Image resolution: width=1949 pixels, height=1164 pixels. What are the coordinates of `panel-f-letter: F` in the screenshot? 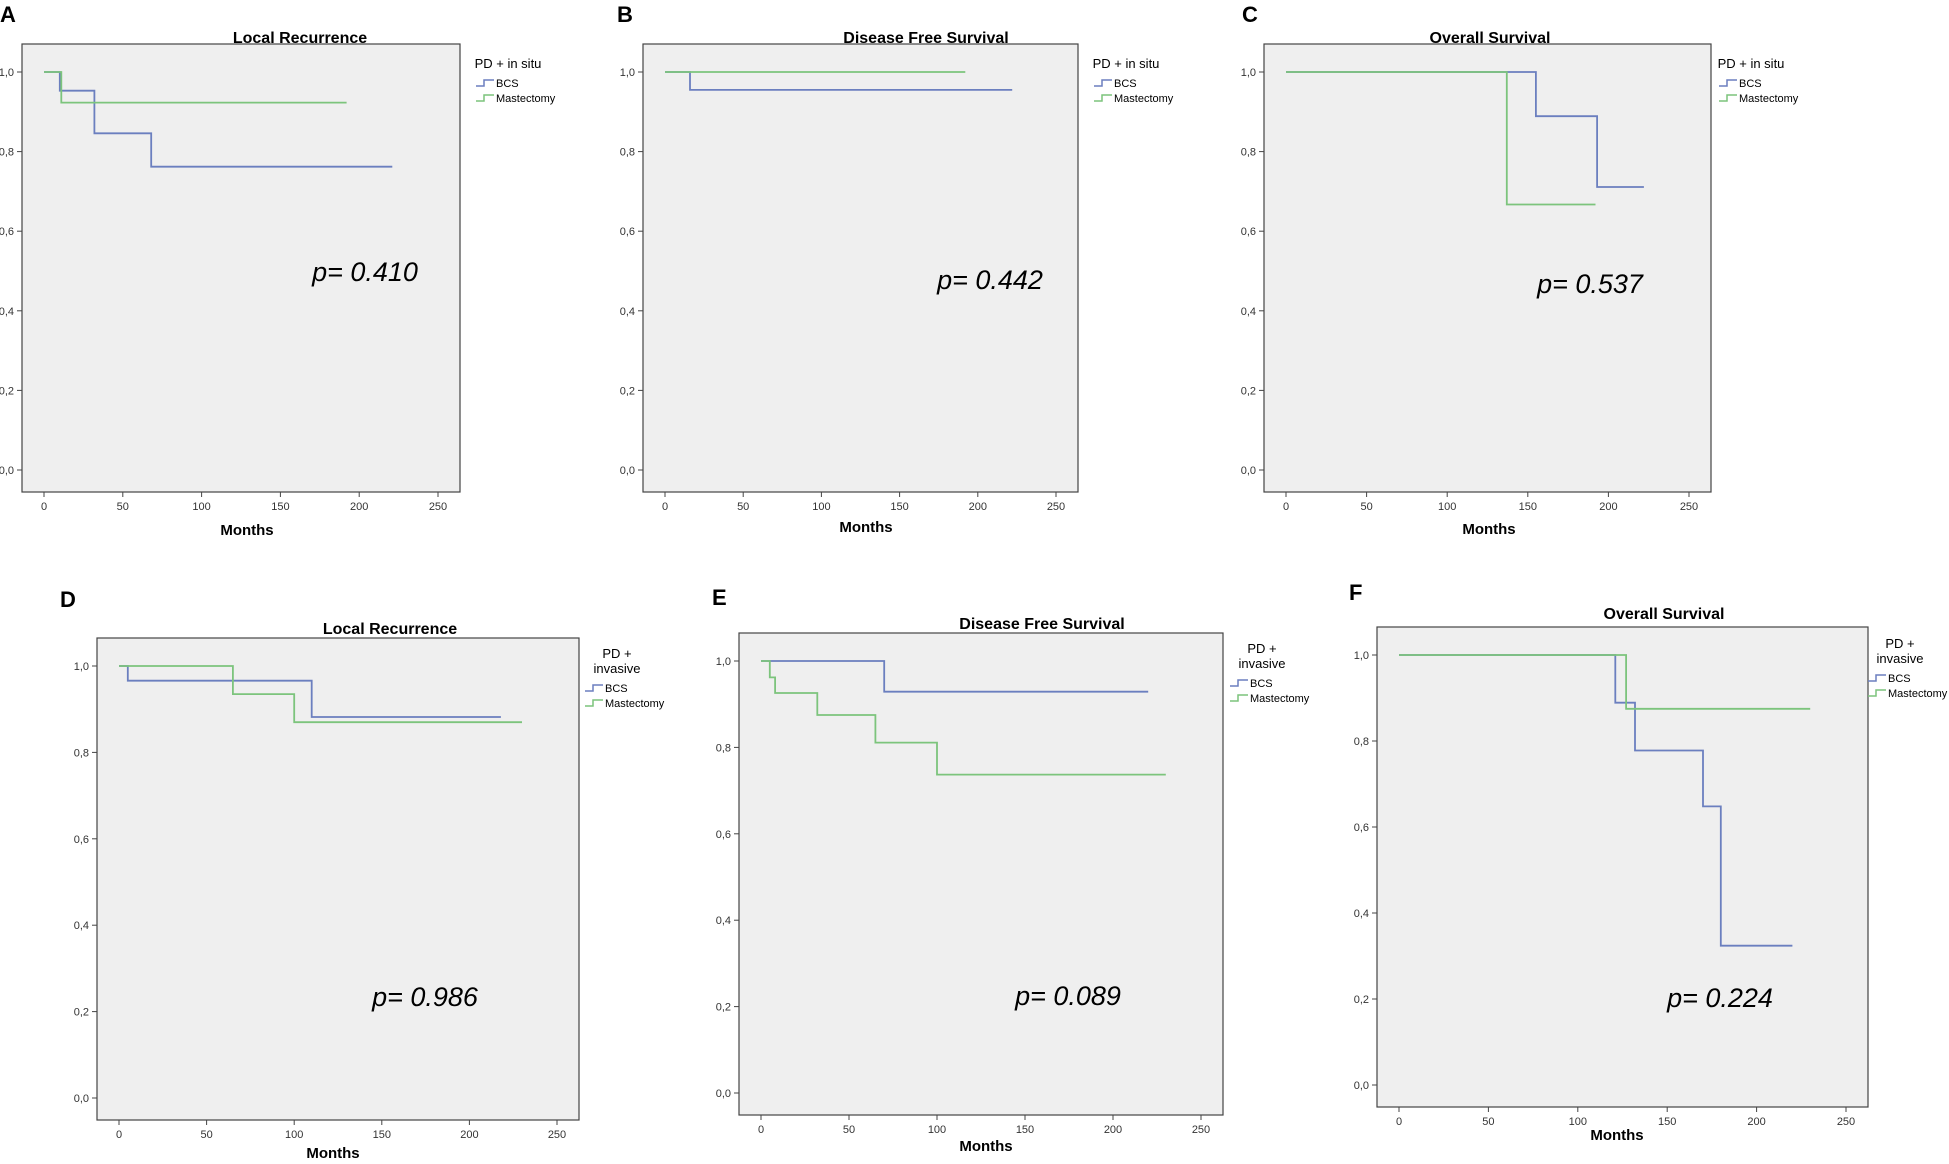 It's located at (1355, 592).